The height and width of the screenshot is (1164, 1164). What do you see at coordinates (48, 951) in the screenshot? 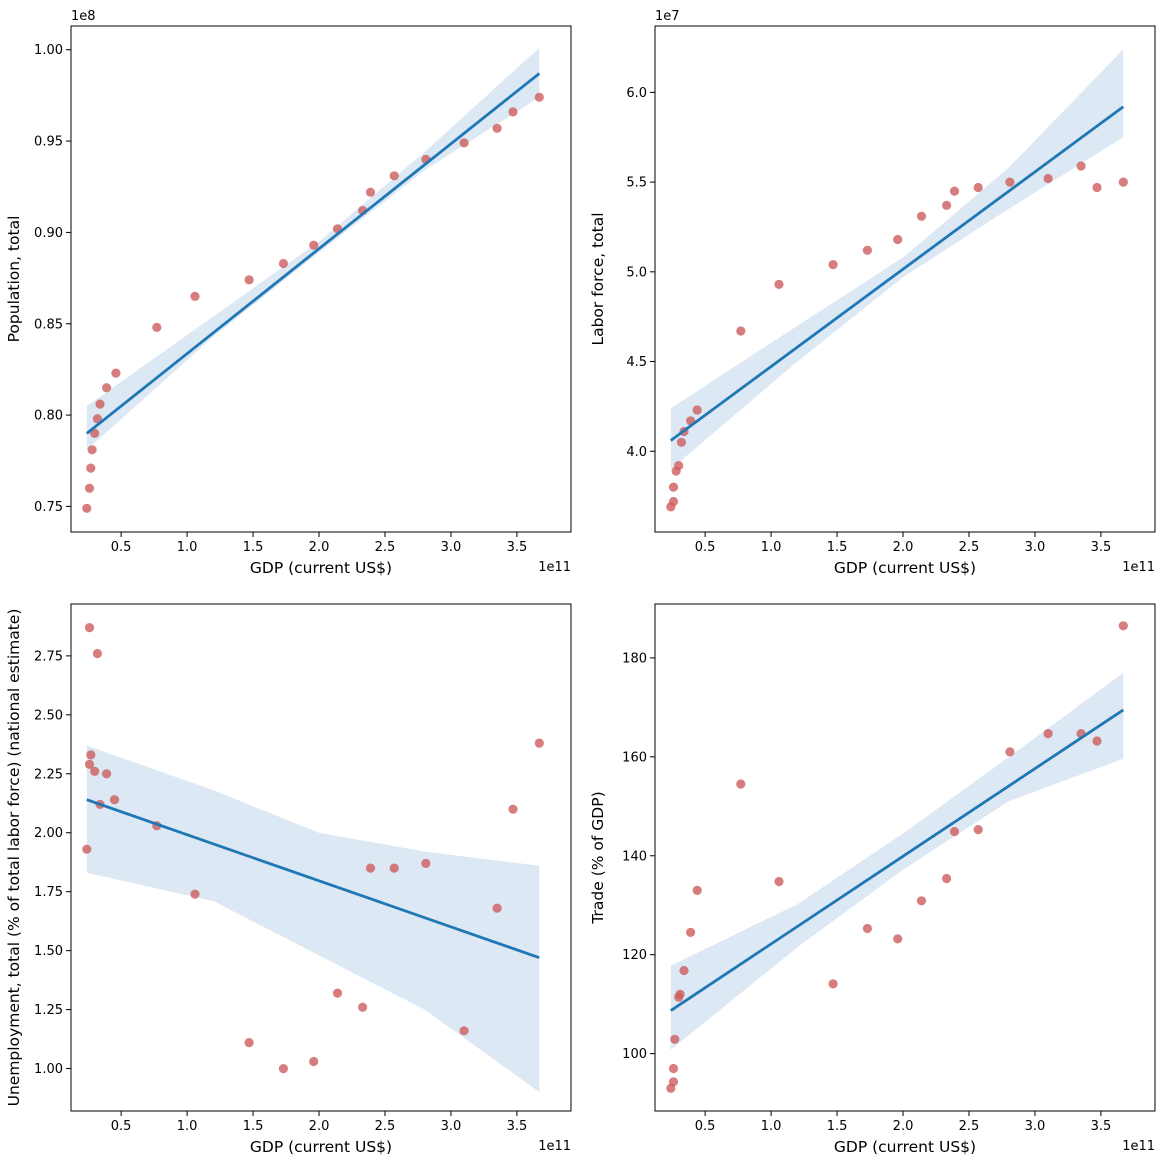
I see `y-tick-label: 1.50` at bounding box center [48, 951].